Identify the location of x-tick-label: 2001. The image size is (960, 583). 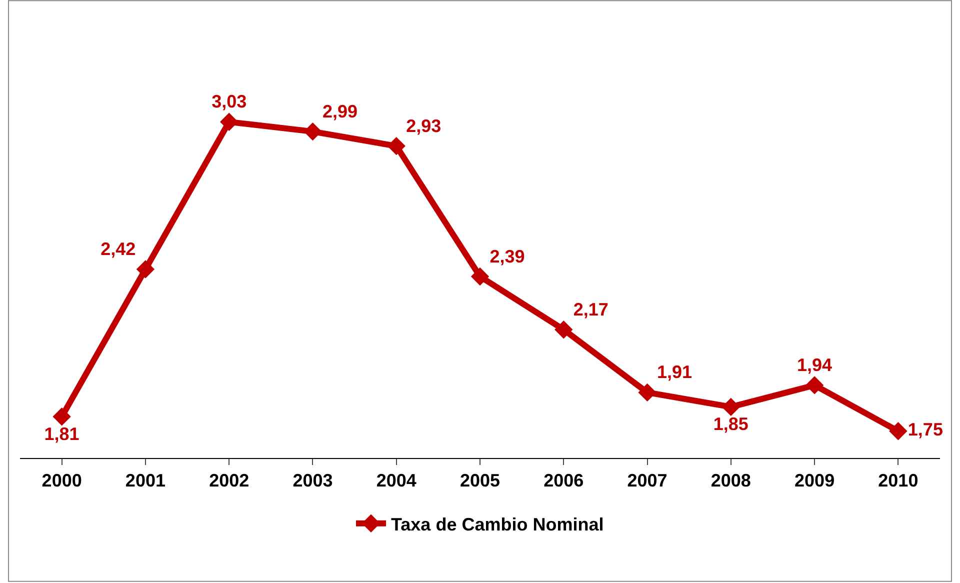
(145, 480).